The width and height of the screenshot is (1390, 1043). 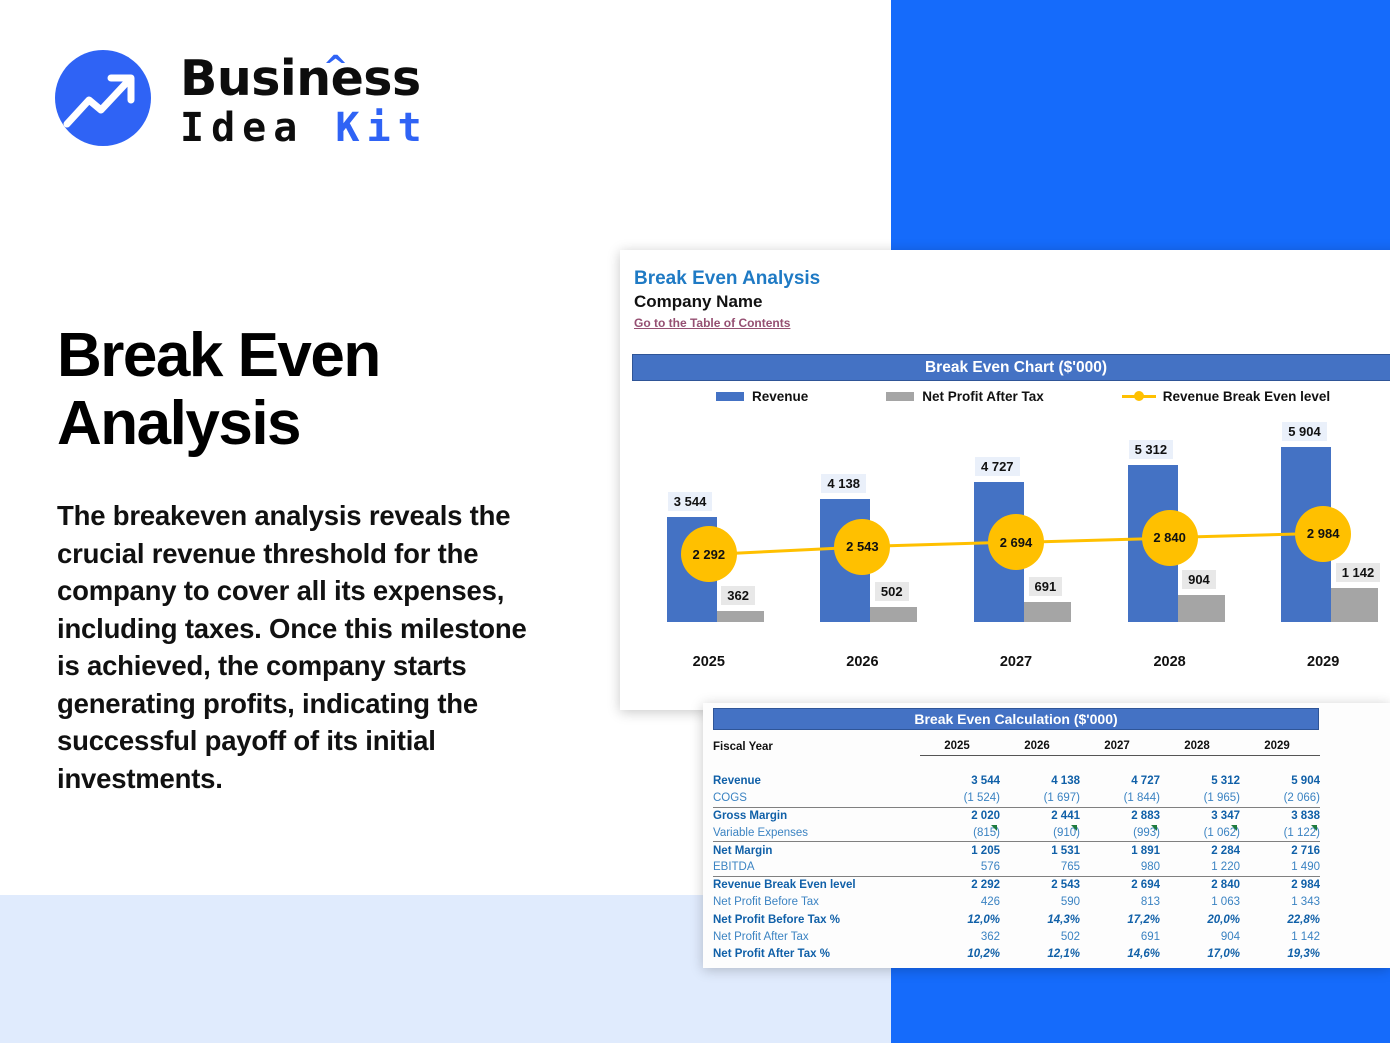 What do you see at coordinates (1355, 605) in the screenshot?
I see `bar-net-profit-after-tax-2029` at bounding box center [1355, 605].